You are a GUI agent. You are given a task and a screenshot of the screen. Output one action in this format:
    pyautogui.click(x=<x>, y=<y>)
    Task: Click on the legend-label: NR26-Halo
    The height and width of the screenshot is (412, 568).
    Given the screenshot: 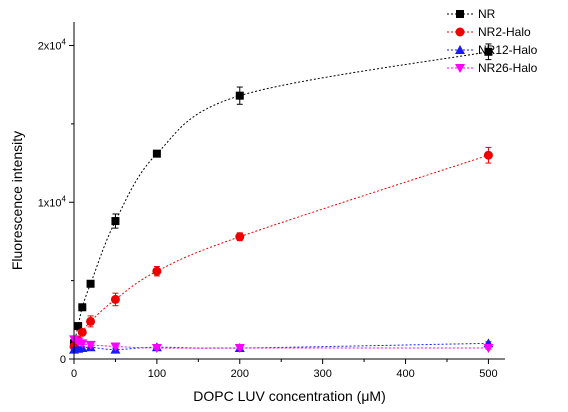 What is the action you would take?
    pyautogui.click(x=508, y=68)
    